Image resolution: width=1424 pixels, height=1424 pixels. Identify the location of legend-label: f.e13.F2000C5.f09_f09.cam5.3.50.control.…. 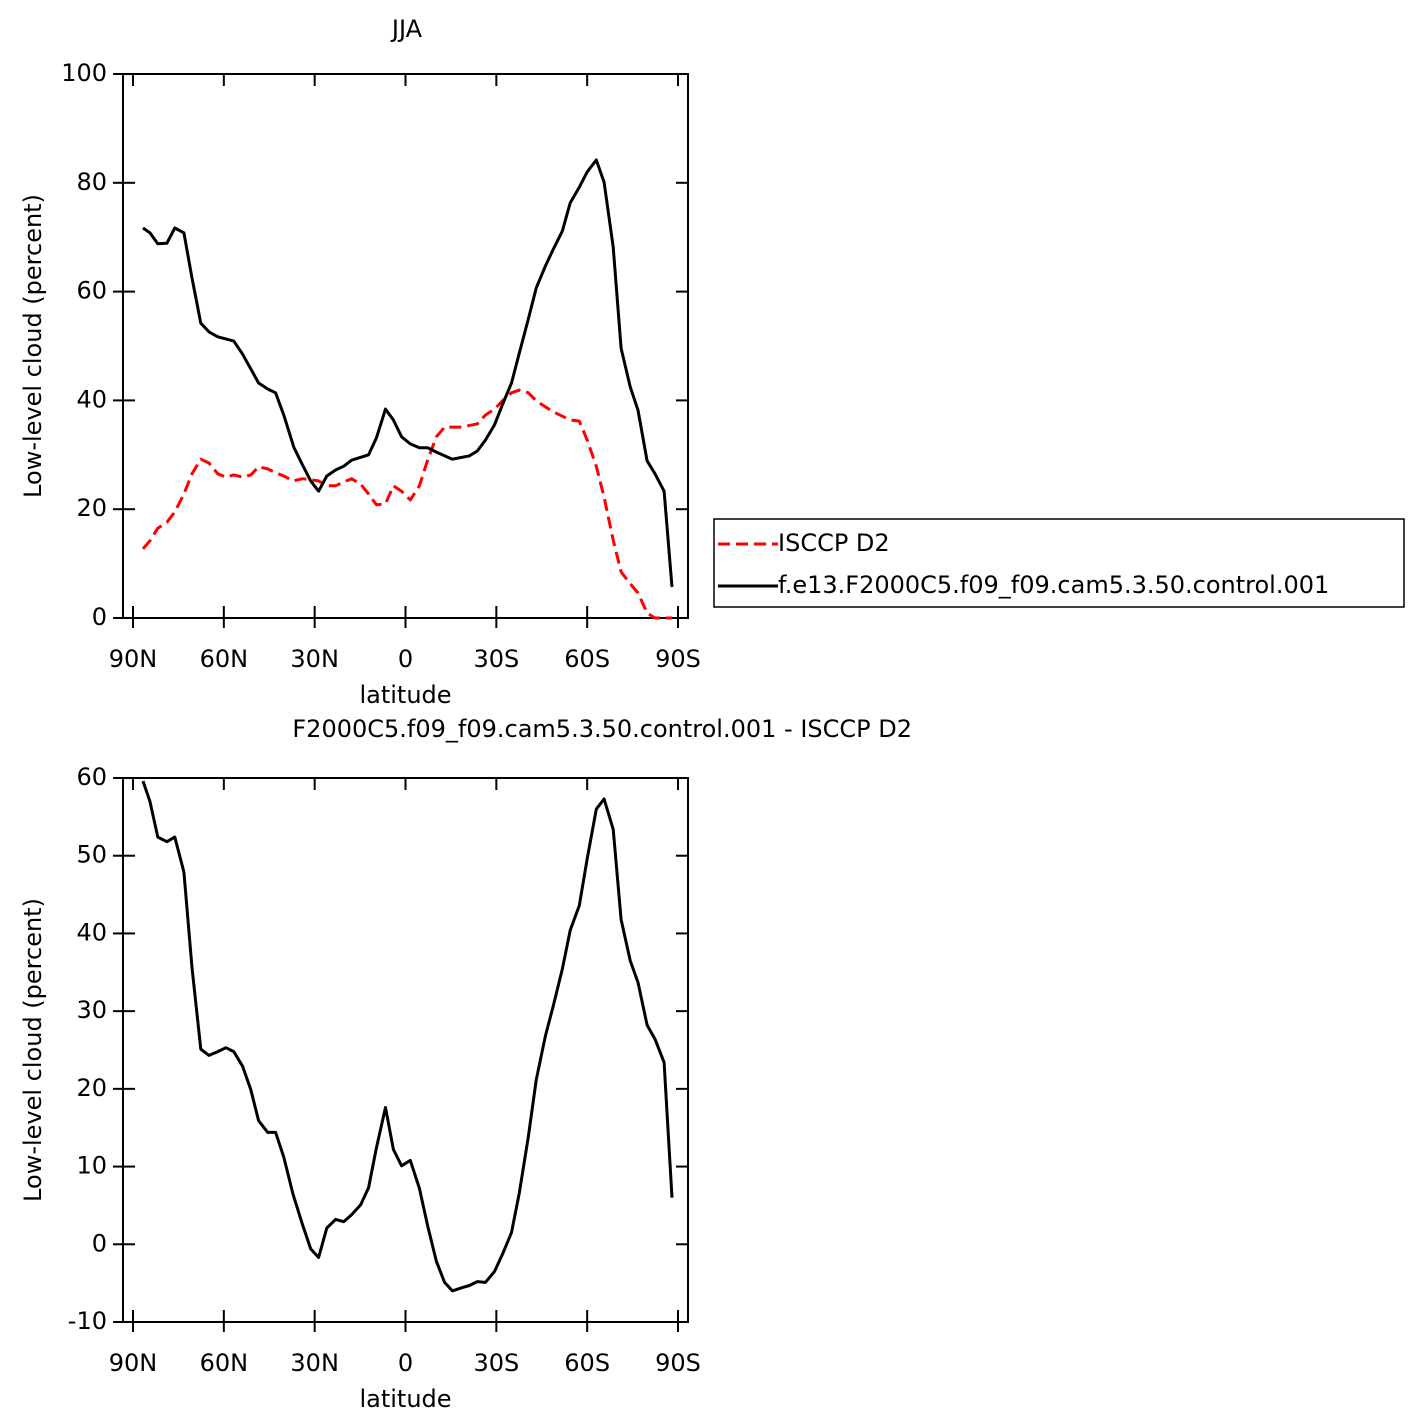
(1053, 585).